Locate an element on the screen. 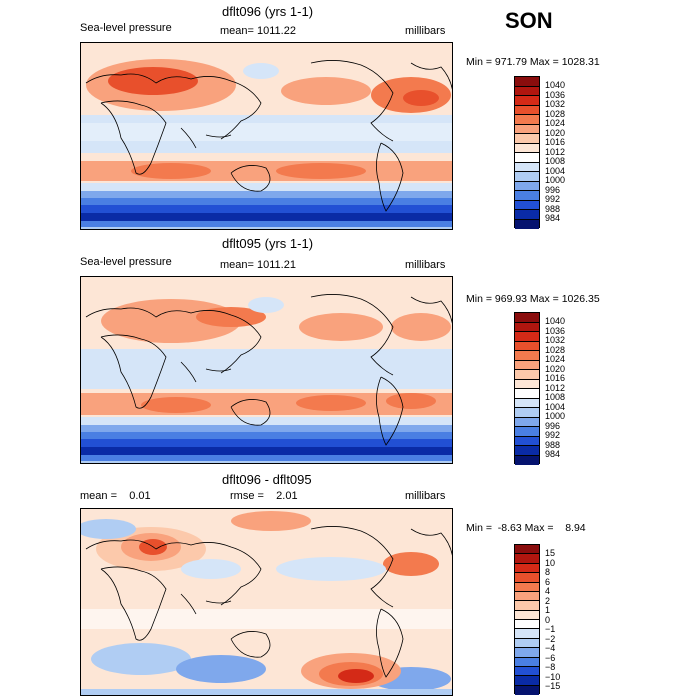 This screenshot has width=700, height=700. panel3-colorbar-label: 2 is located at coordinates (548, 600).